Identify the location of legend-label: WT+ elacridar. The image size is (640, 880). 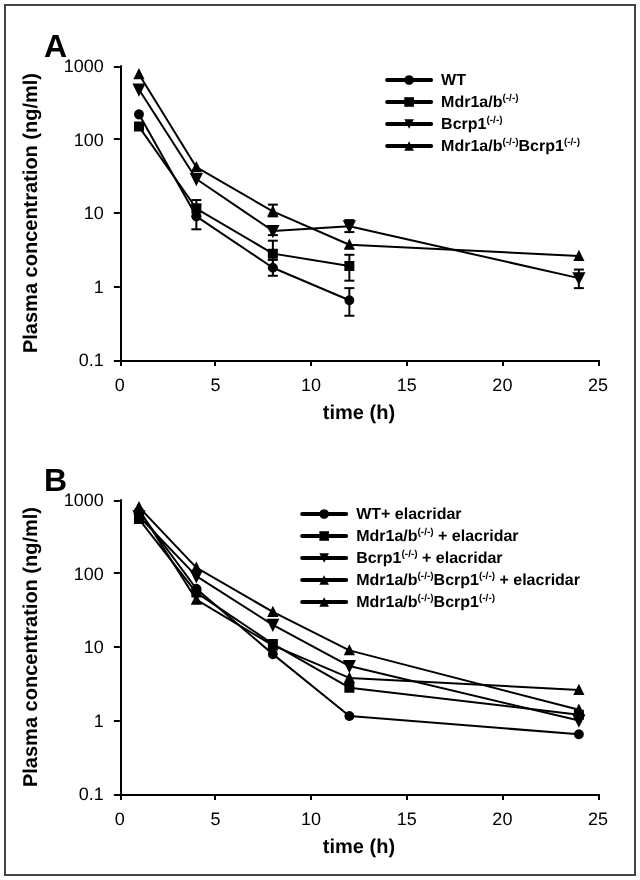
(409, 514).